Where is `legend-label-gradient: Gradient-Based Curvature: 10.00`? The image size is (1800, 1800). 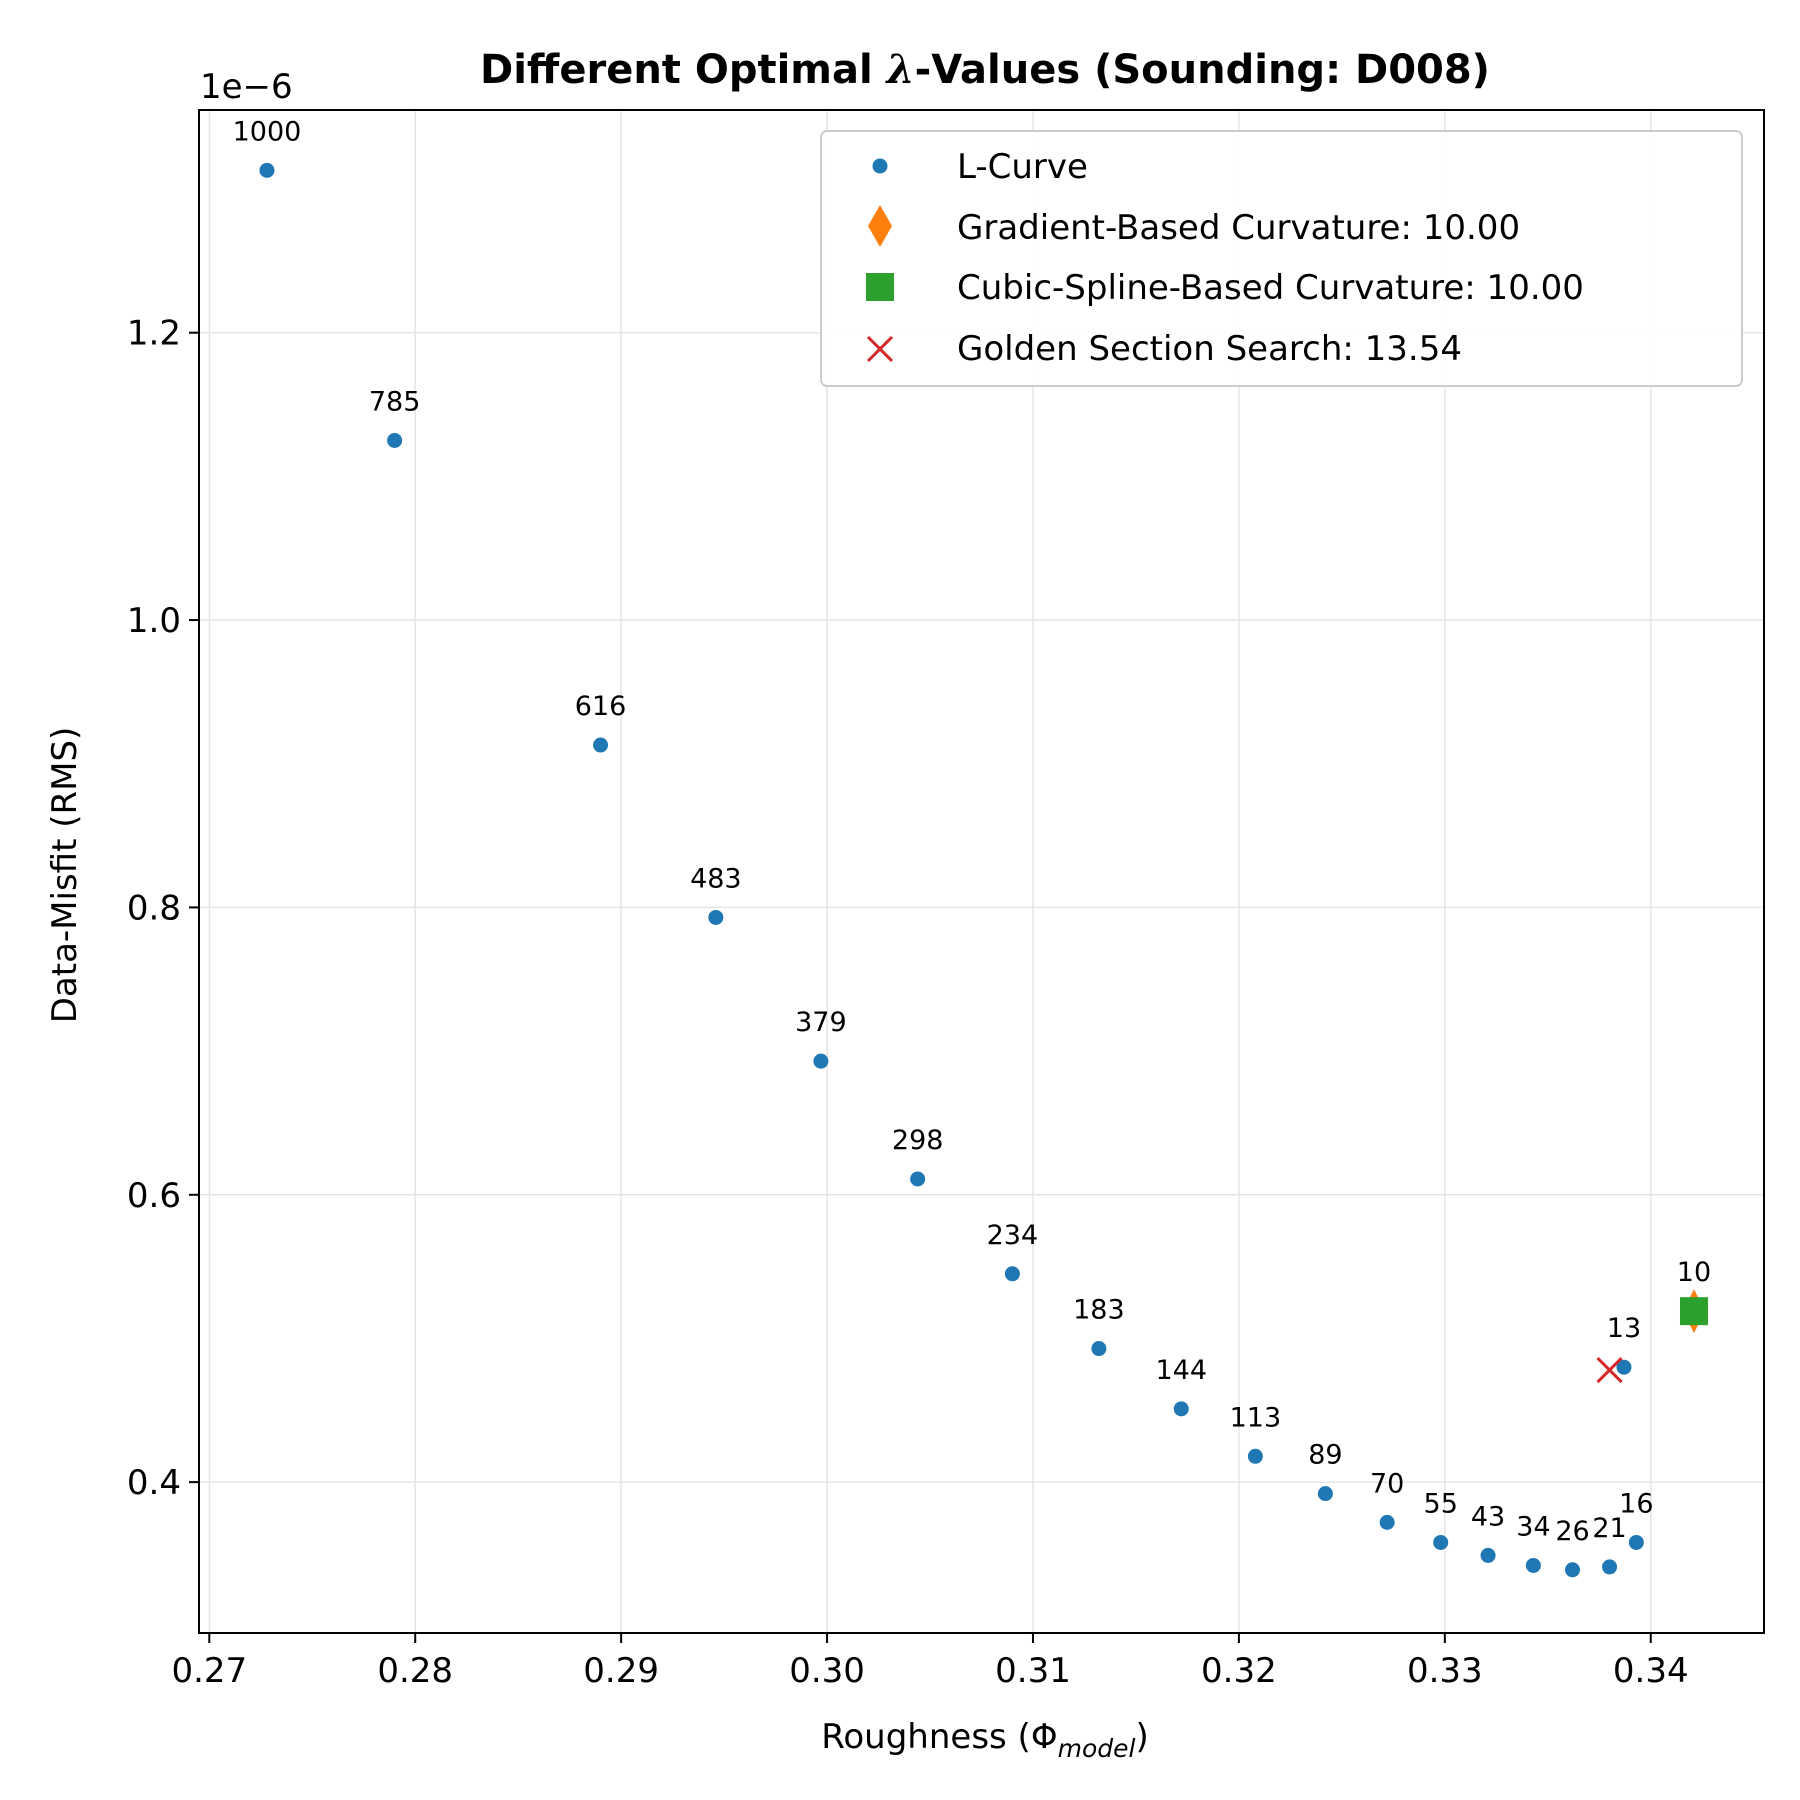 legend-label-gradient: Gradient-Based Curvature: 10.00 is located at coordinates (1238, 228).